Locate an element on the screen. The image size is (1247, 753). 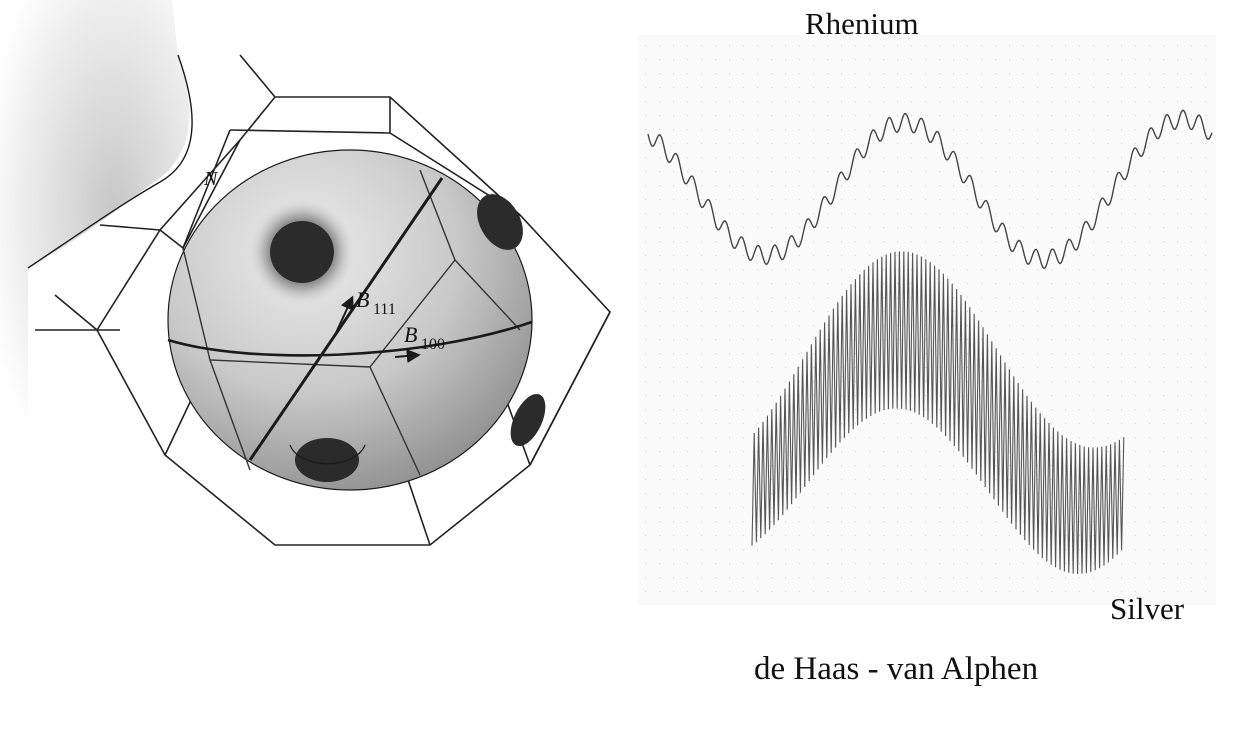
fermi-sphere is located at coordinates (350, 320).